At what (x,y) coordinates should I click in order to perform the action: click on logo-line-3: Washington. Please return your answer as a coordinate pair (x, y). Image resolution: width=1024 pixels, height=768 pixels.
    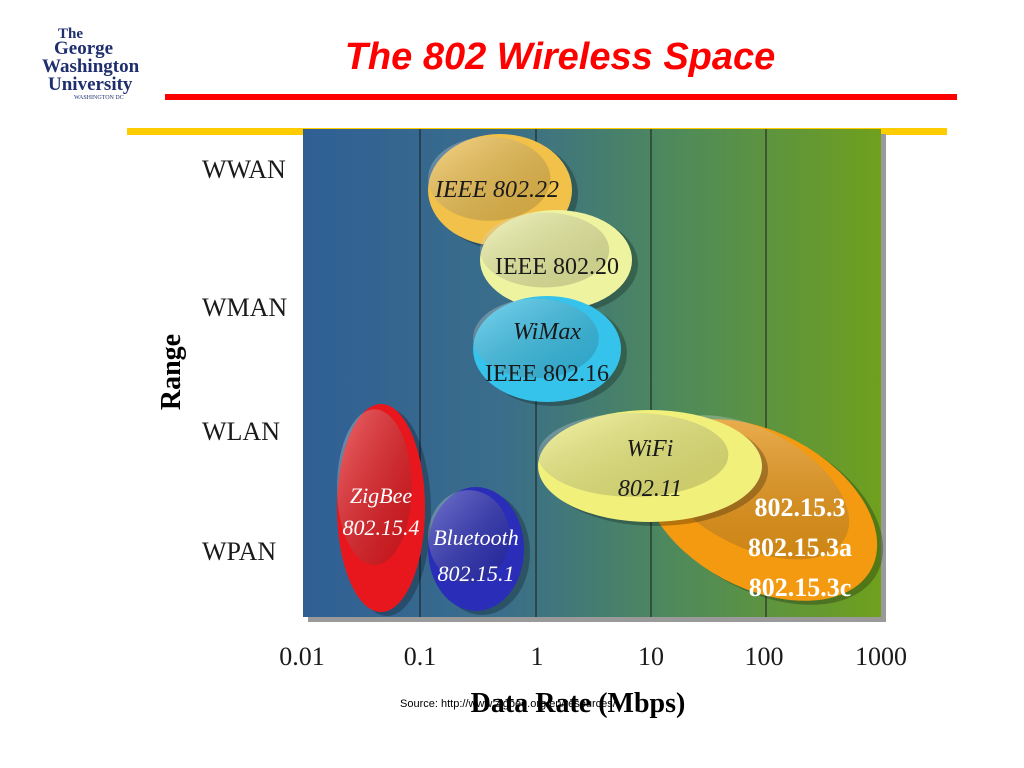
    Looking at the image, I should click on (91, 66).